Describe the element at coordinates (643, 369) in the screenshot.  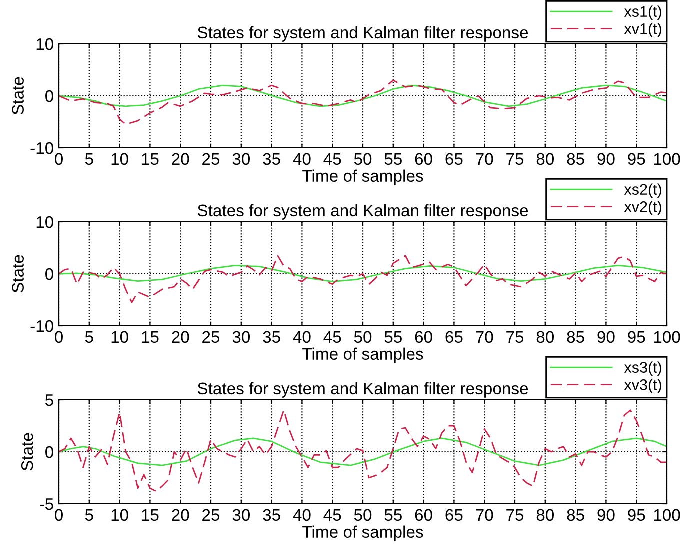
I see `legend-label: xs3(t)` at that location.